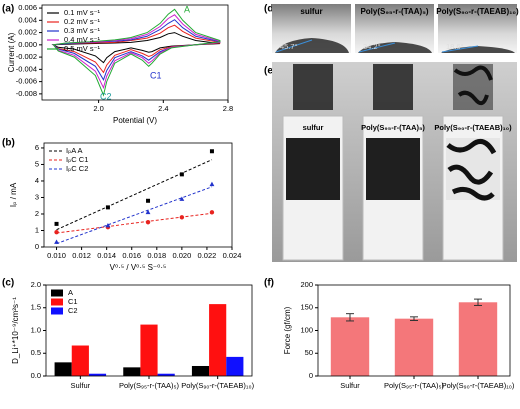 The height and width of the screenshot is (409, 520). I want to click on legend-label: C1, so click(73, 301).